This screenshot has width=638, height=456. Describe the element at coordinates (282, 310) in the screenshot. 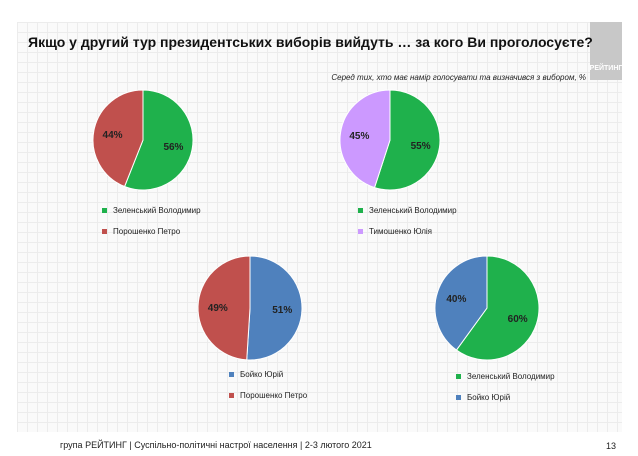

I see `data-label: 51%` at that location.